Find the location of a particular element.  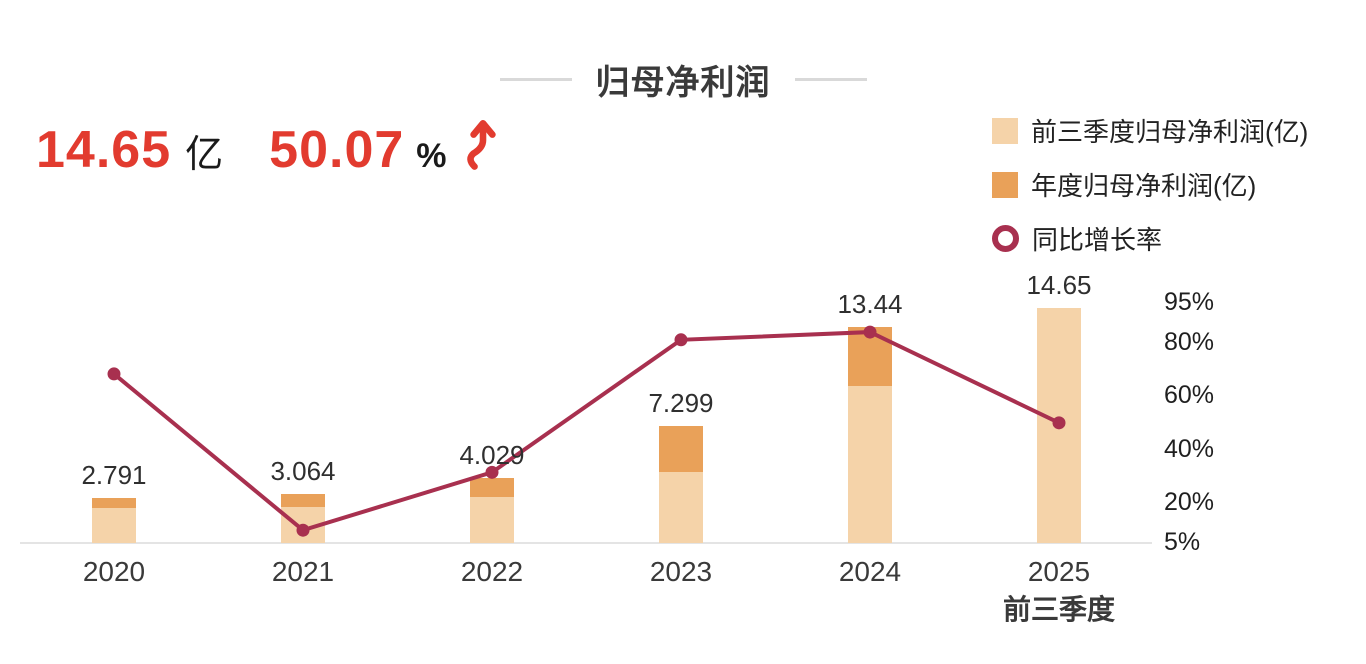

bar-2020 is located at coordinates (114, 520).